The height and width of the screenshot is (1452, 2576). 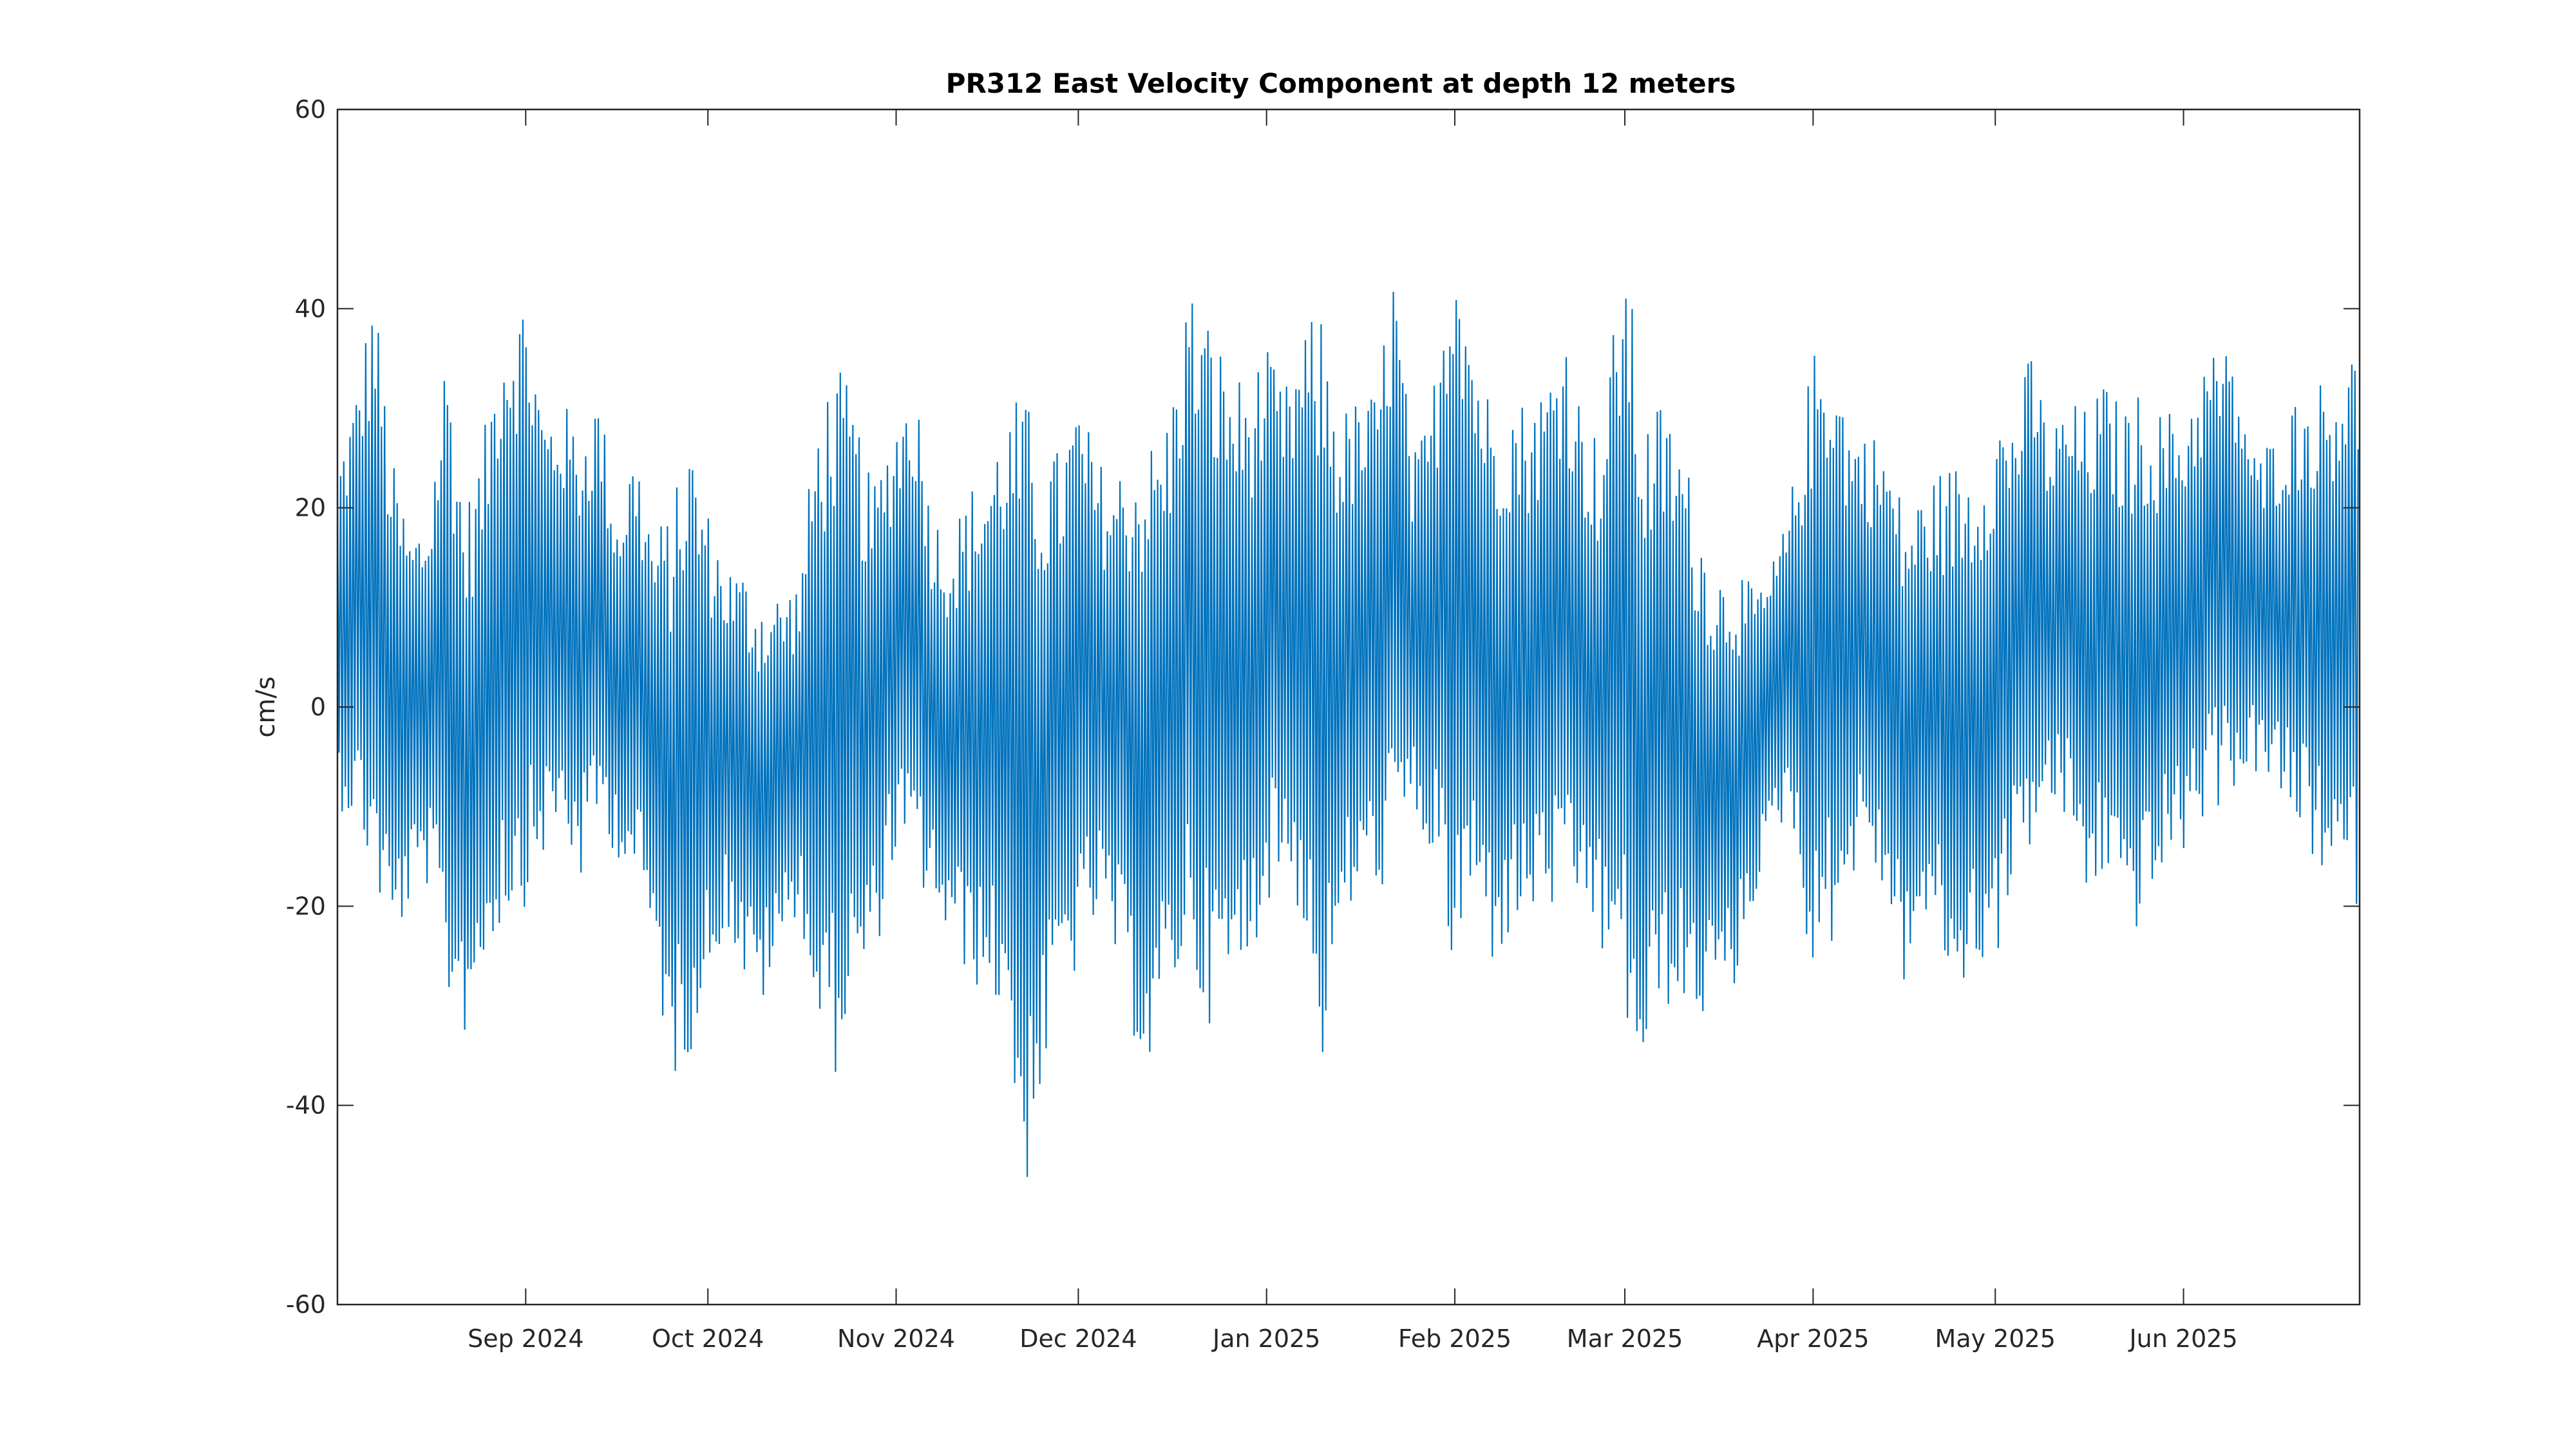 I want to click on x-tick-label: Nov 2024, so click(x=896, y=1339).